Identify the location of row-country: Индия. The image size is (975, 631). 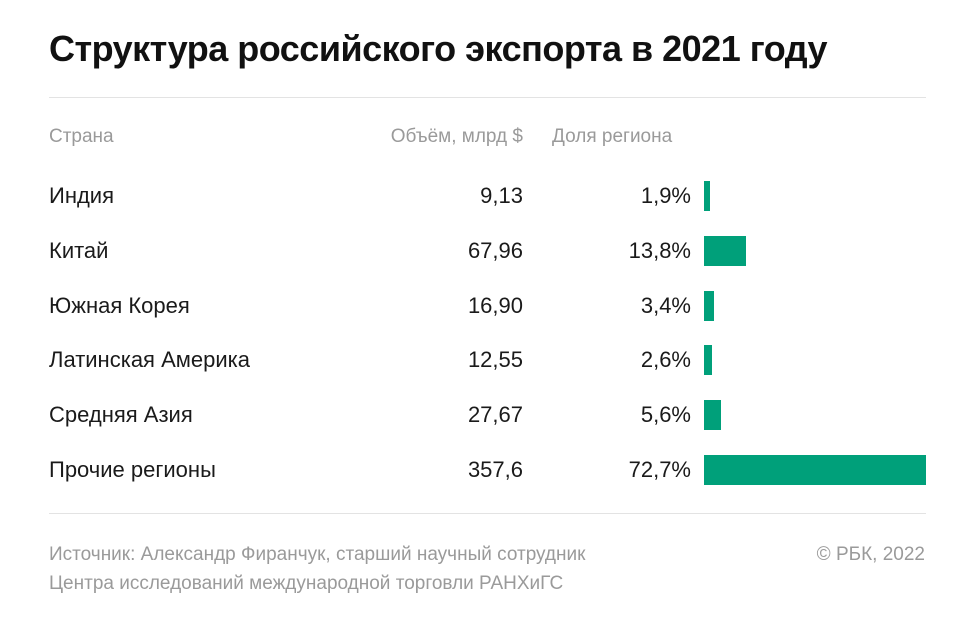
(82, 195).